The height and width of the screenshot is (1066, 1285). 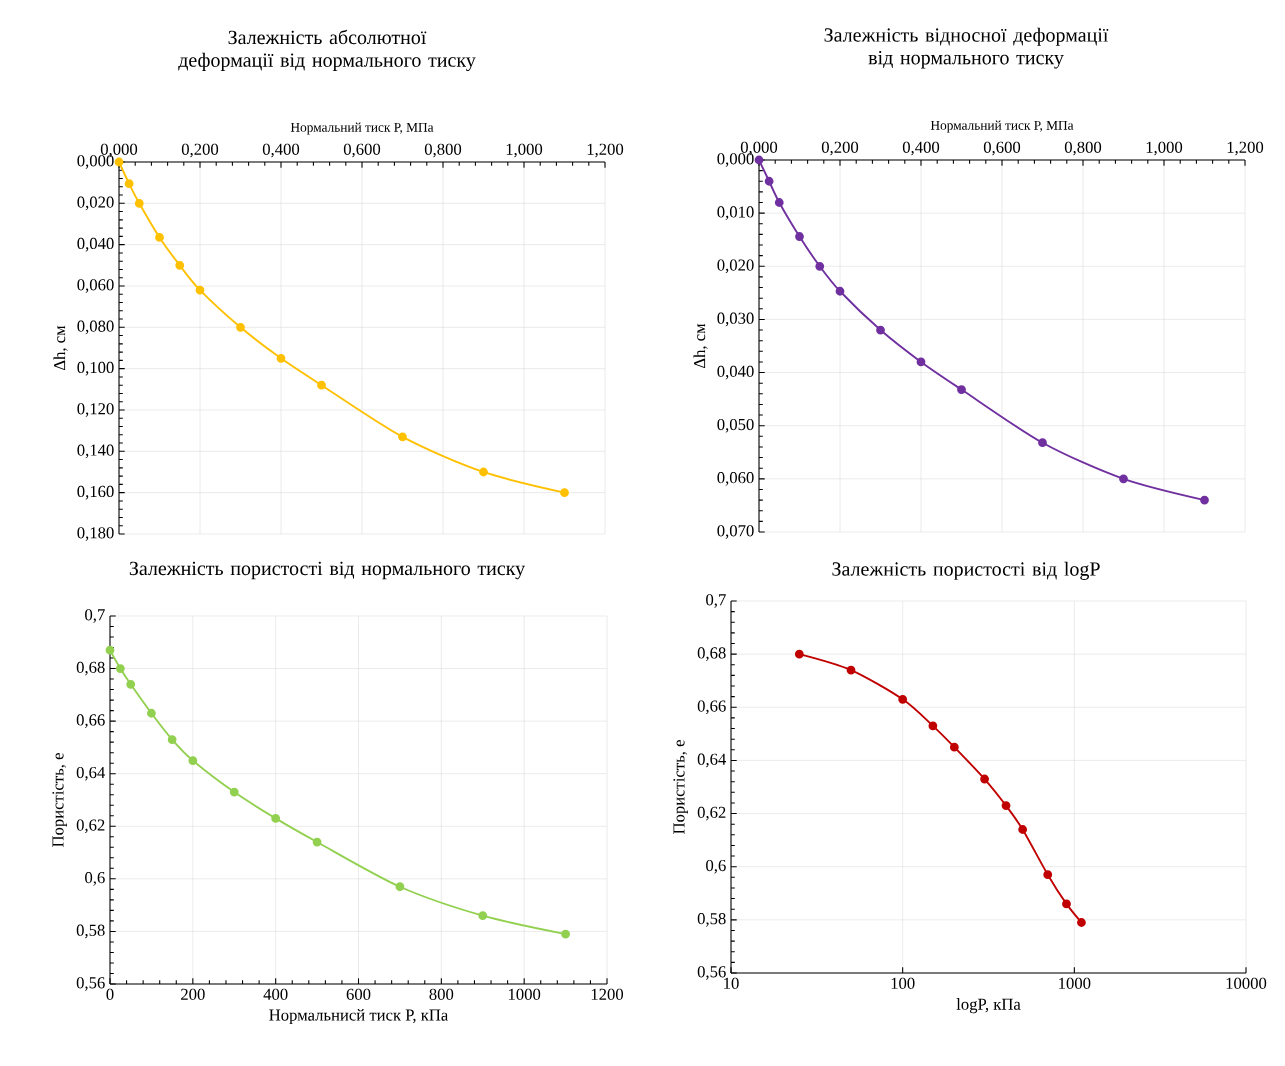 What do you see at coordinates (1246, 983) in the screenshot?
I see `x-tick-label: 10000` at bounding box center [1246, 983].